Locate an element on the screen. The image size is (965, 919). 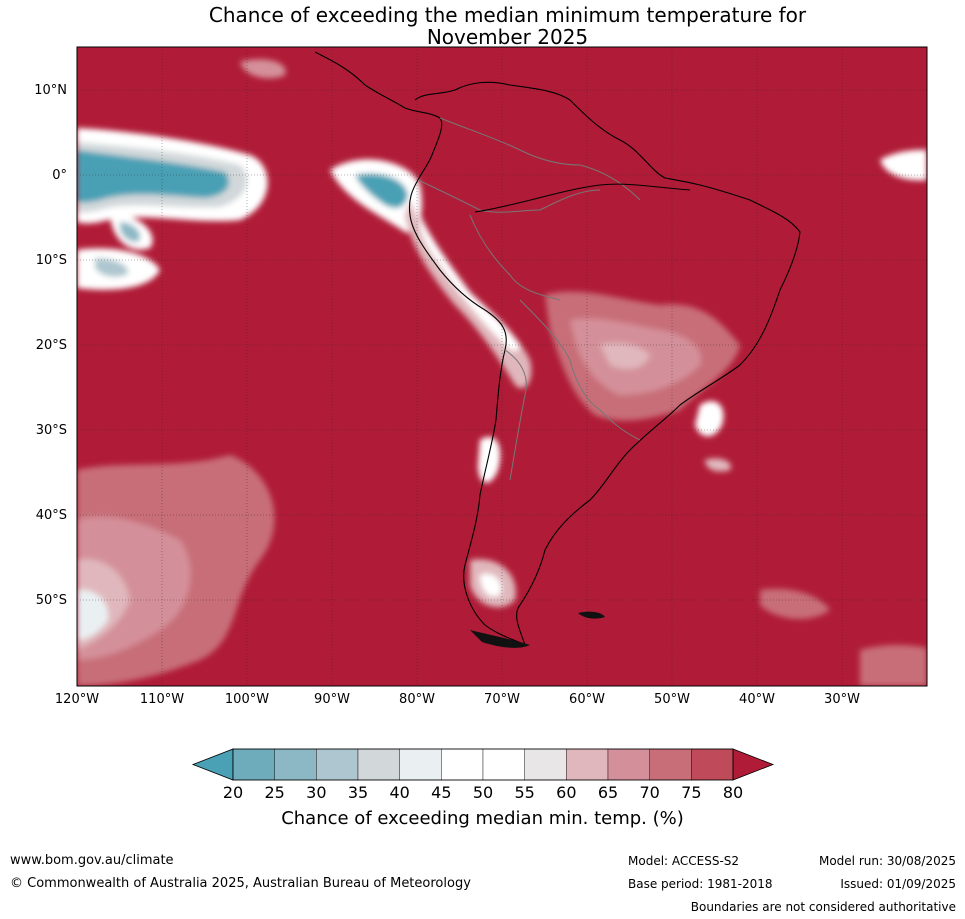
lat-label-0: 0° is located at coordinates (59, 175).